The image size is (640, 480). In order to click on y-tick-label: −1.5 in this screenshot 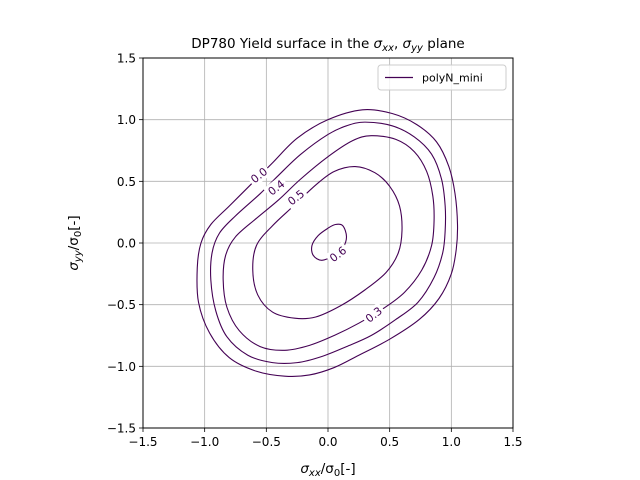, I will do `click(121, 429)`.